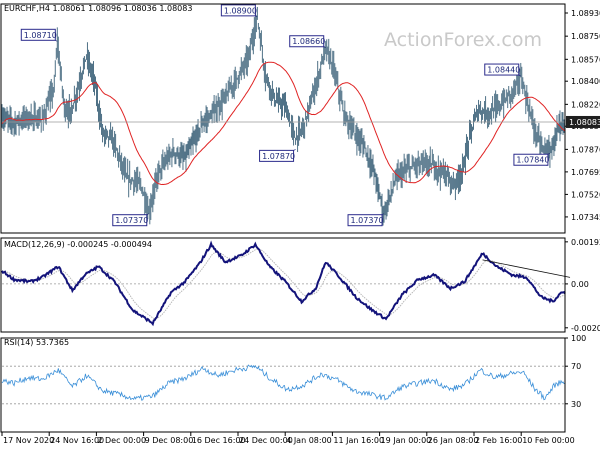 The height and width of the screenshot is (450, 600). What do you see at coordinates (219, 440) in the screenshot?
I see `x-tick-label: 16 Dec 16:00` at bounding box center [219, 440].